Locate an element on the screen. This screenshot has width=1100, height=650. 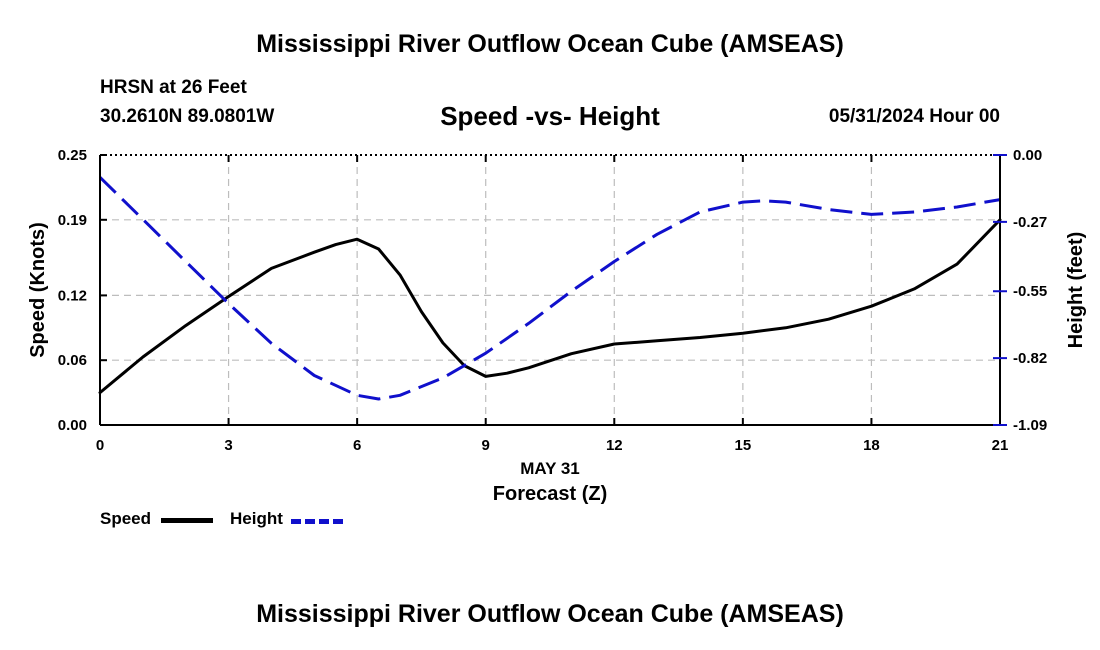
x-tick-label-0: 0 is located at coordinates (100, 445).